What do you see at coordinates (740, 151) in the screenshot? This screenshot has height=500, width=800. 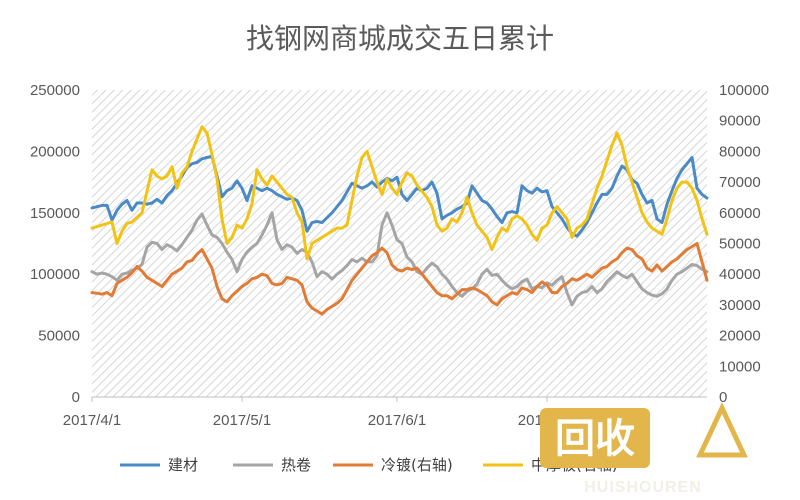 I see `right-axis-tick-label: 80000` at bounding box center [740, 151].